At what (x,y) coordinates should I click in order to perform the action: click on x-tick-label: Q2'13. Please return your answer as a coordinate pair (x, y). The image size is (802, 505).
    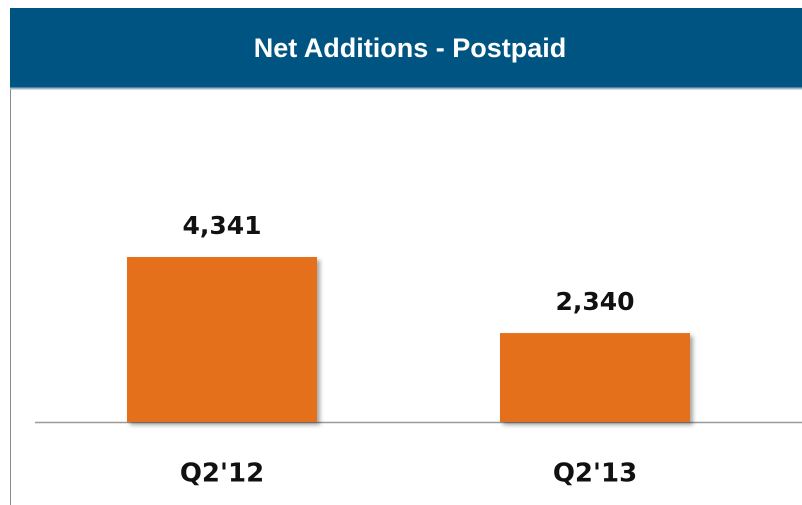
    Looking at the image, I should click on (595, 474).